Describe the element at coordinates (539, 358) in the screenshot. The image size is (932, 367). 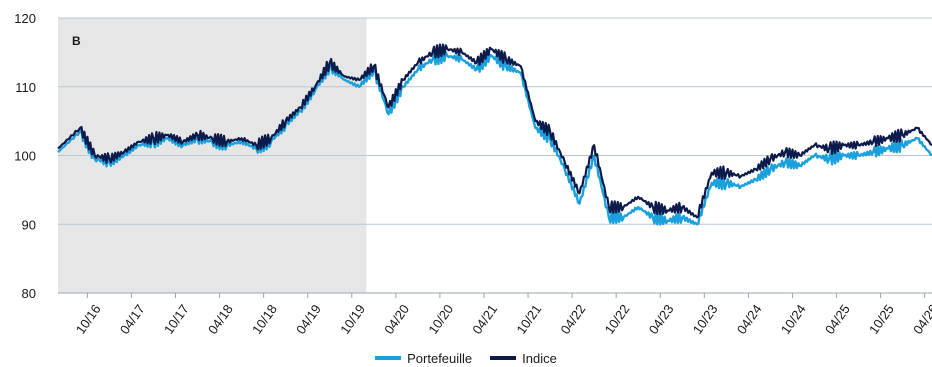
I see `legend-label: Indice` at that location.